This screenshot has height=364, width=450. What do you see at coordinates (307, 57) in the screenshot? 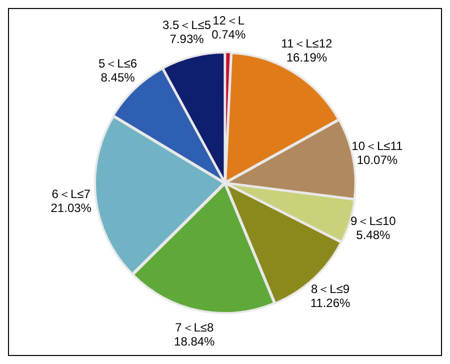
I see `data-label: 16.19%` at bounding box center [307, 57].